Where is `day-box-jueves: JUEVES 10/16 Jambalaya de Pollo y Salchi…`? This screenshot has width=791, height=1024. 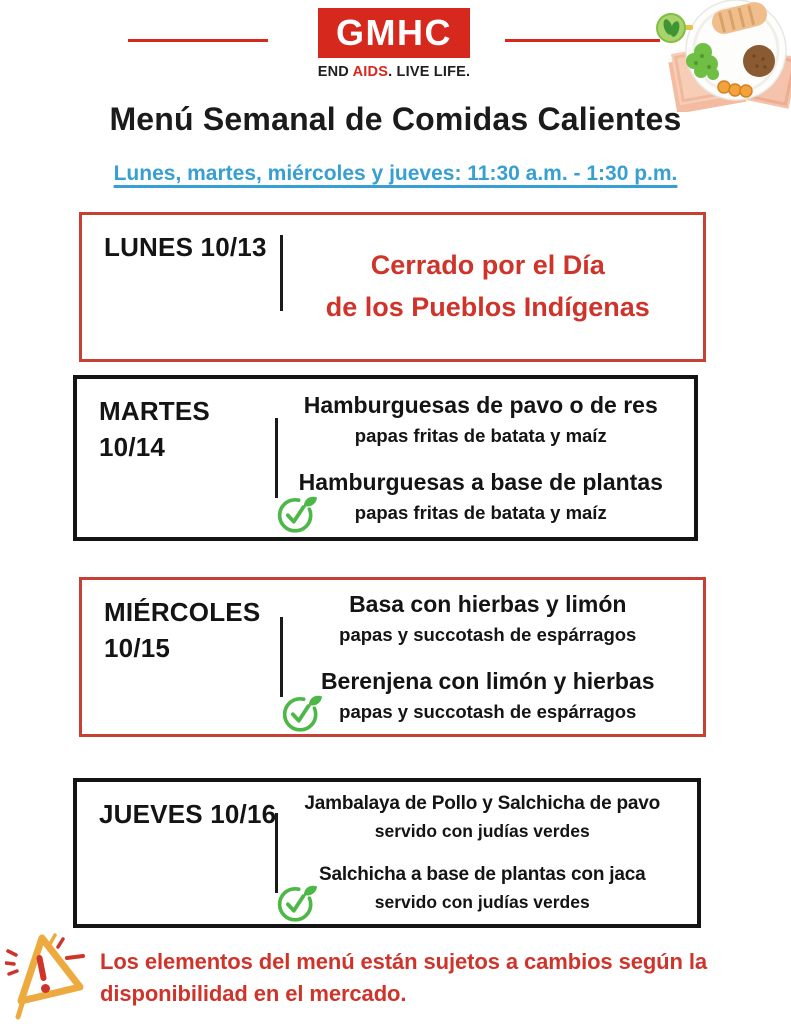
day-box-jueves: JUEVES 10/16 Jambalaya de Pollo y Salchi… is located at coordinates (387, 853).